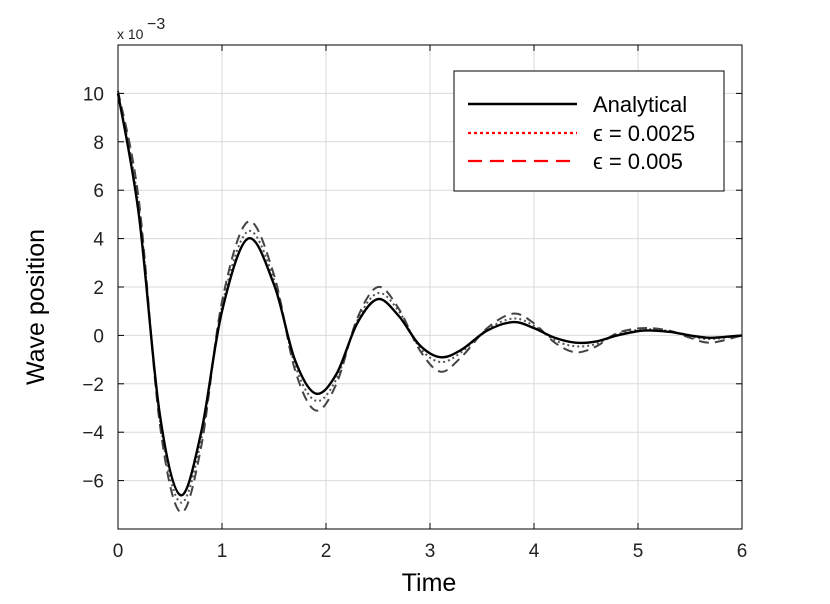 The height and width of the screenshot is (604, 830). I want to click on x-tick-label: 2, so click(326, 551).